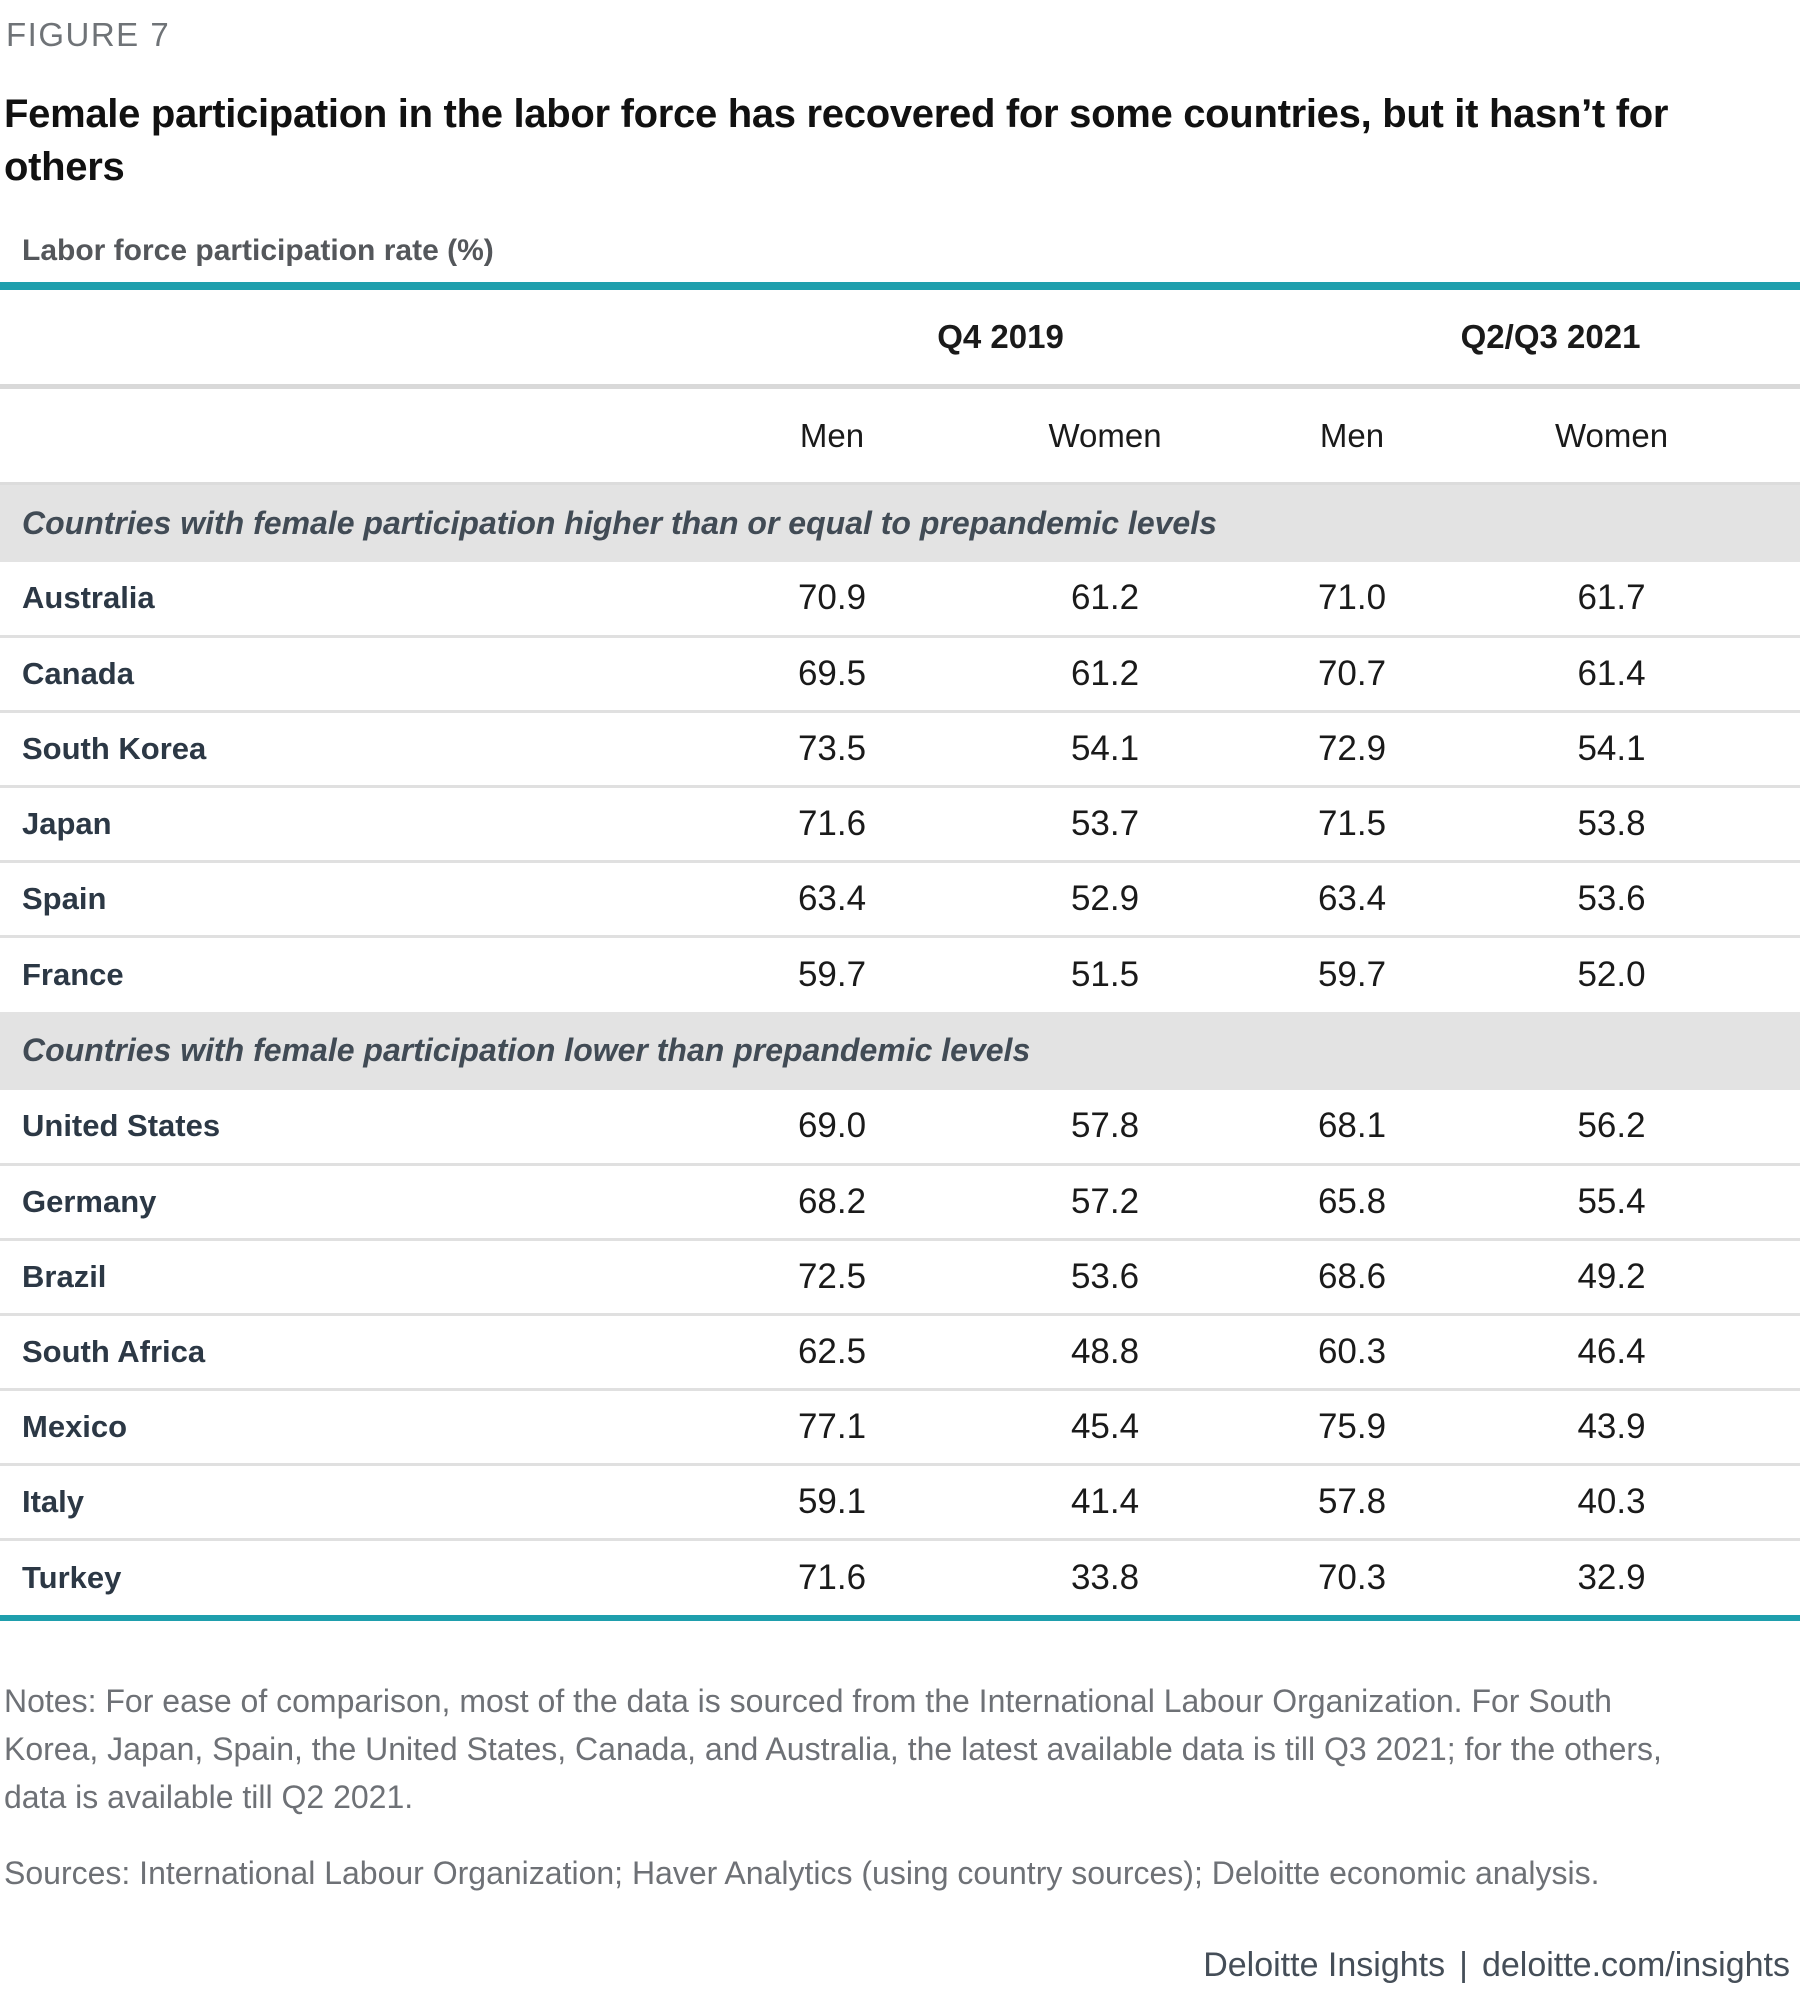  What do you see at coordinates (832, 1277) in the screenshot?
I see `value-cell: 72.5` at bounding box center [832, 1277].